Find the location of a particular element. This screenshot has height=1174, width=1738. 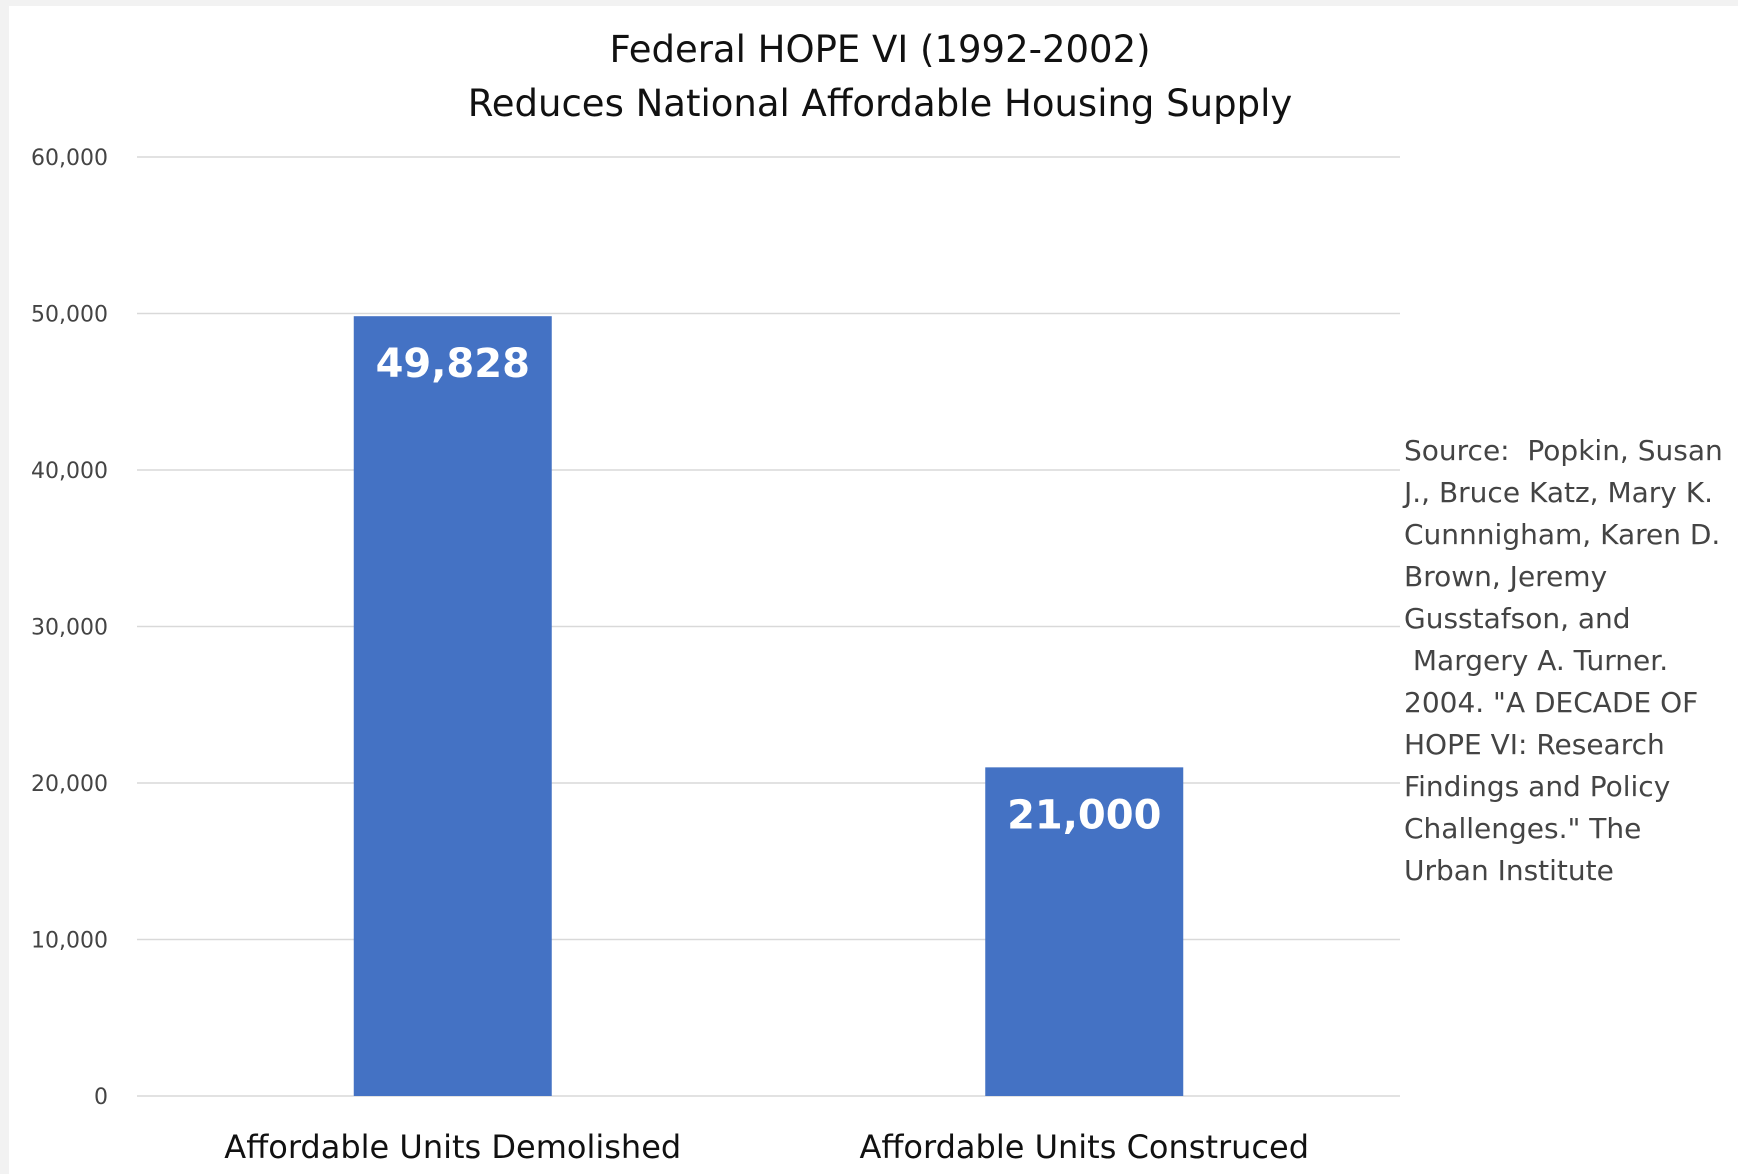

y-tick-label: 20,000 is located at coordinates (69, 784).